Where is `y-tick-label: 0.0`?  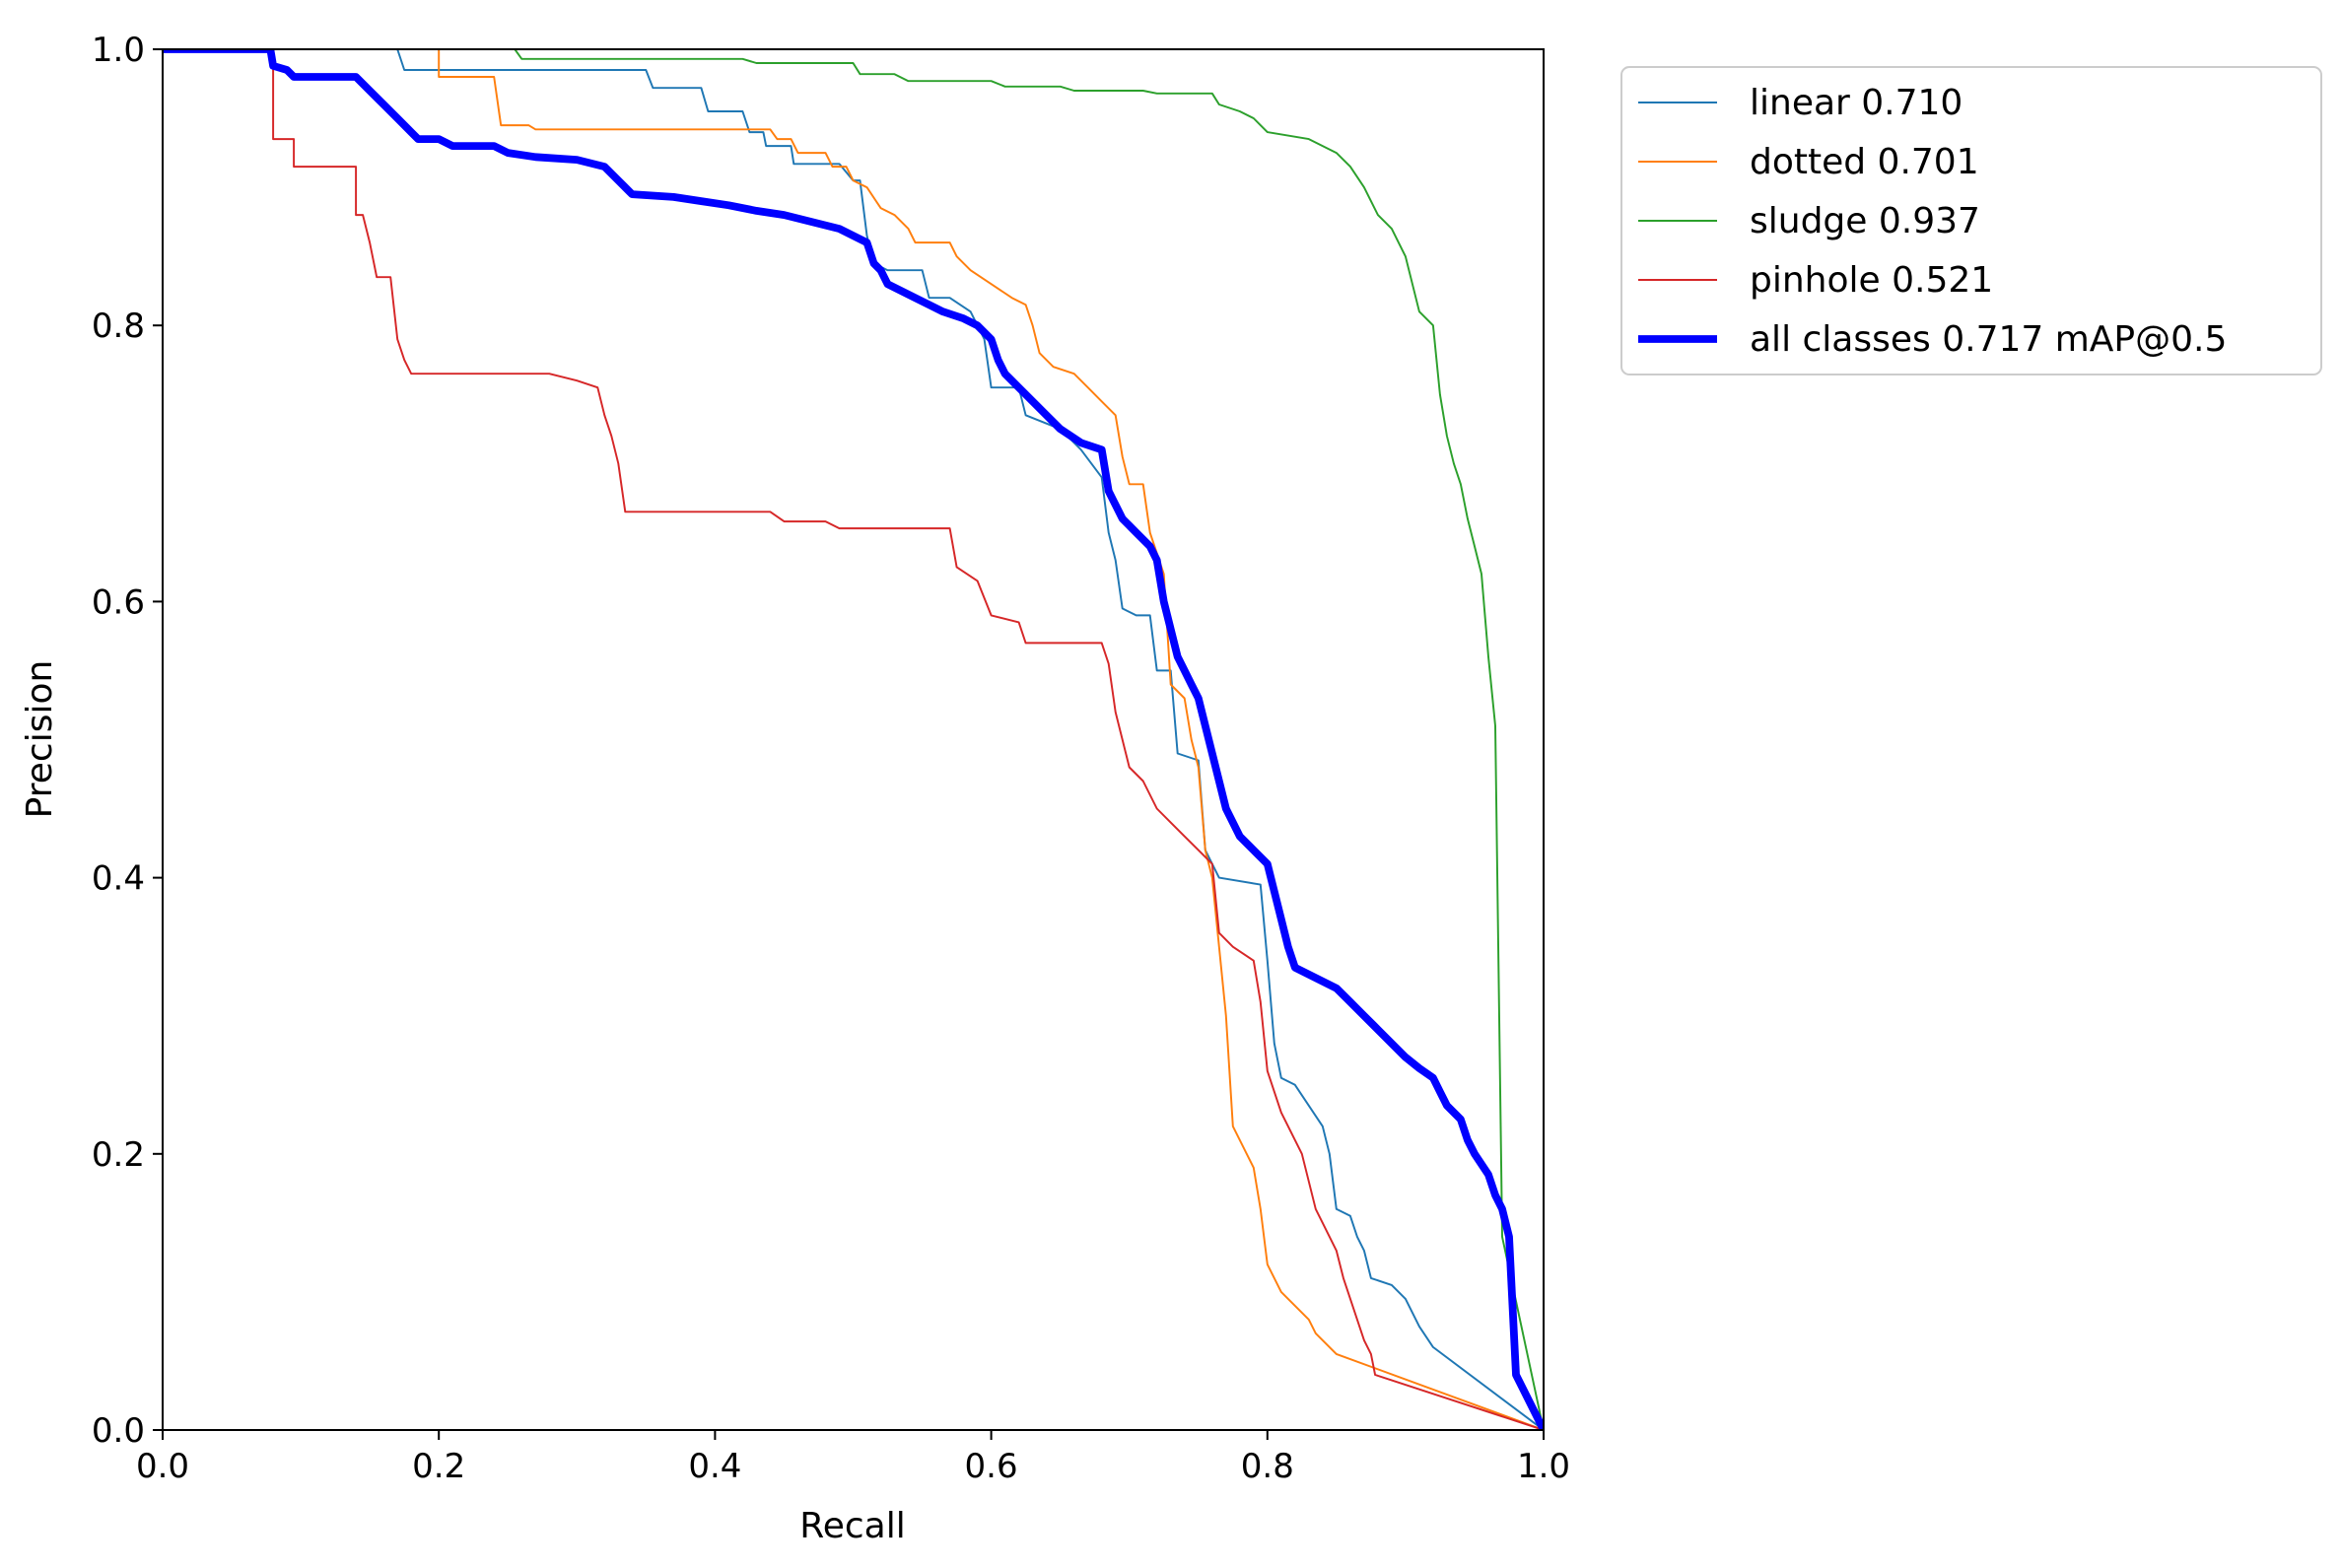
y-tick-label: 0.0 is located at coordinates (119, 1431).